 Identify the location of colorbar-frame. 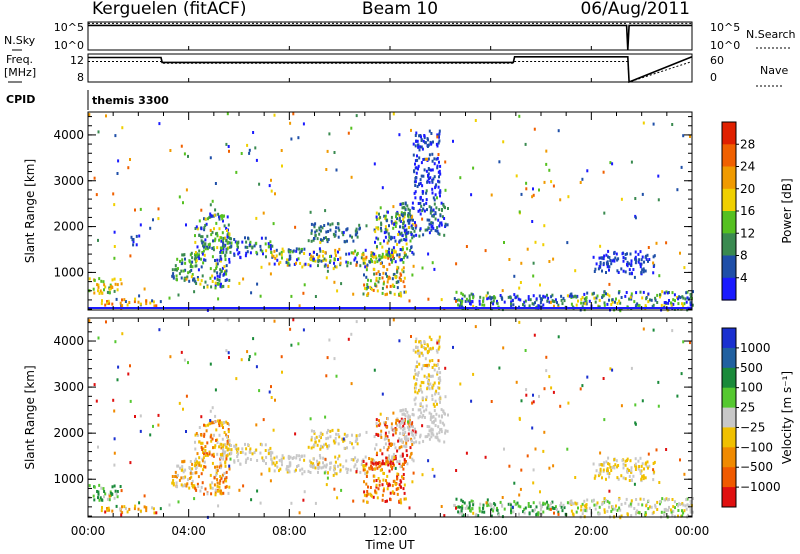
(729, 417).